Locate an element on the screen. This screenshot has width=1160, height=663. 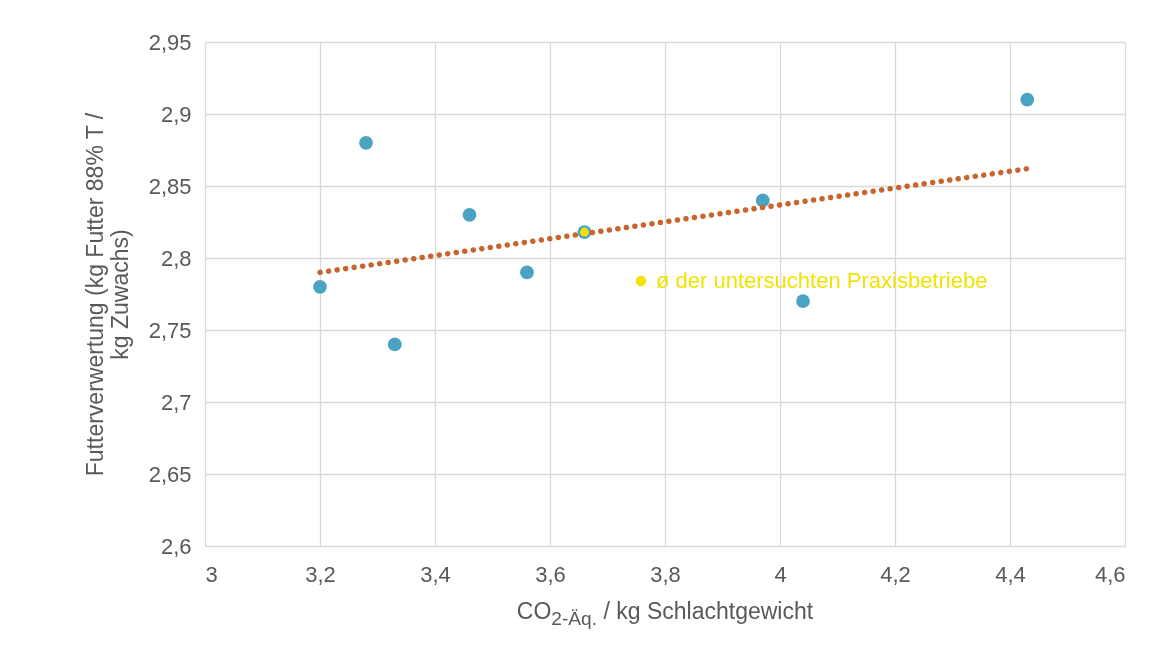
x-tick-label: 4,2 is located at coordinates (895, 574).